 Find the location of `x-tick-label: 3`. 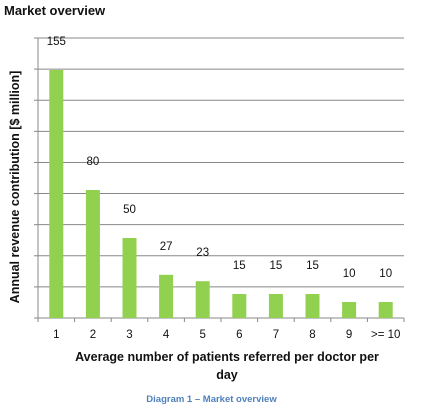

x-tick-label: 3 is located at coordinates (129, 335).